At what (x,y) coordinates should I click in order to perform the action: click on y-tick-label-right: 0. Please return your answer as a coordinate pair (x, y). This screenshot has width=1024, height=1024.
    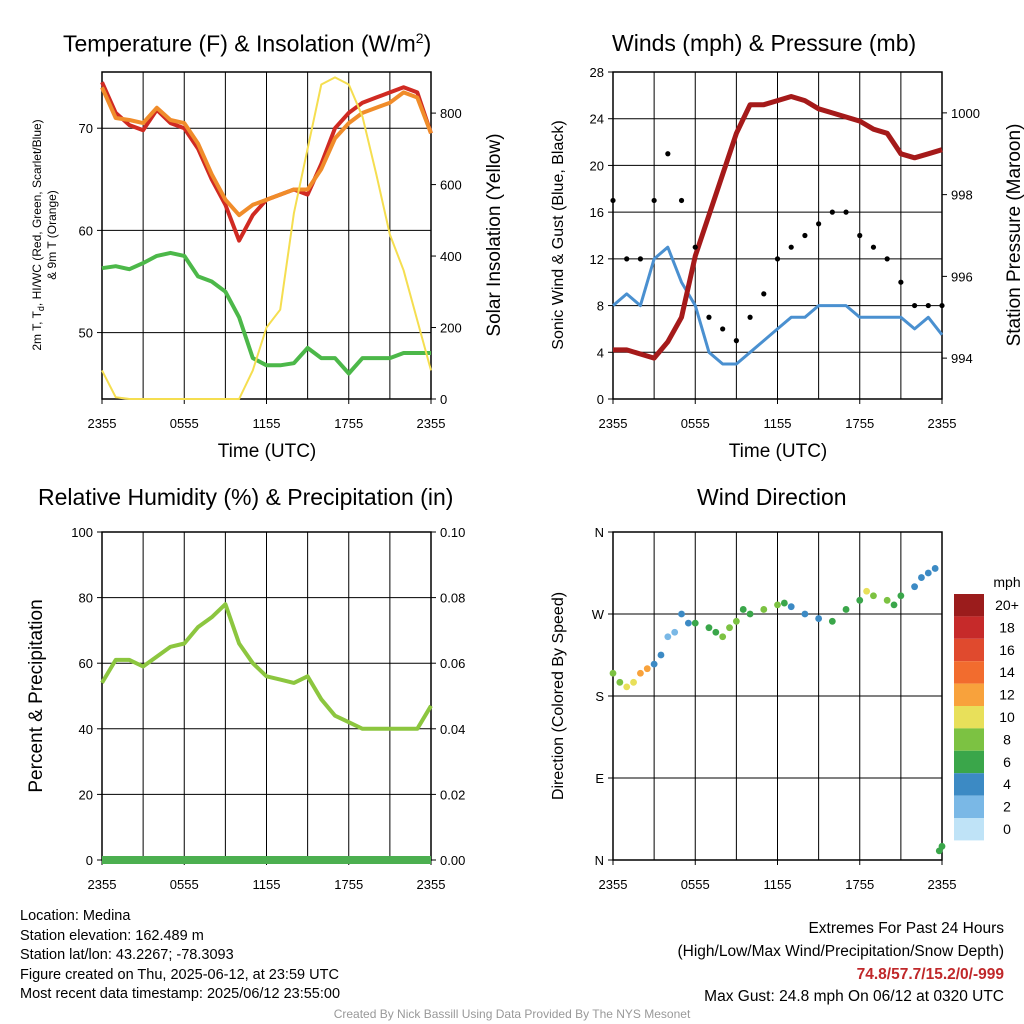
    Looking at the image, I should click on (443, 399).